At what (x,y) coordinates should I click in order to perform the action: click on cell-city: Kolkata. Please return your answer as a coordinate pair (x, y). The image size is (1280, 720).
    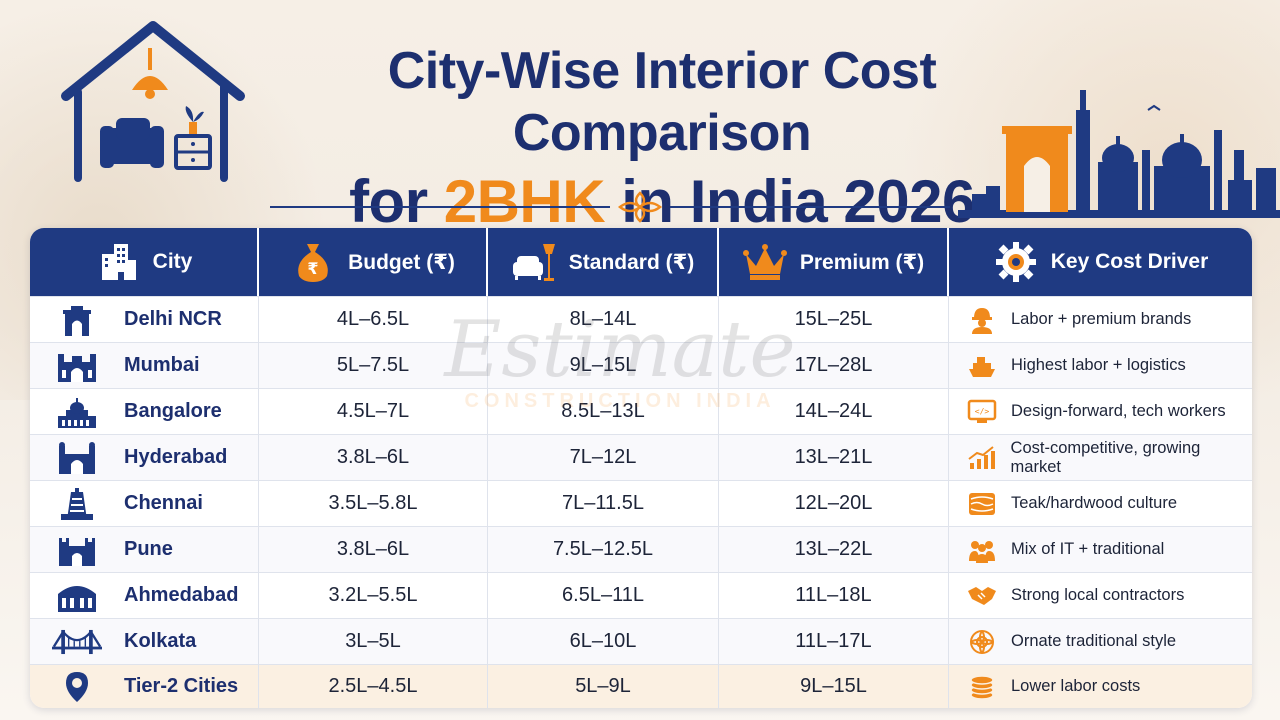
    Looking at the image, I should click on (144, 641).